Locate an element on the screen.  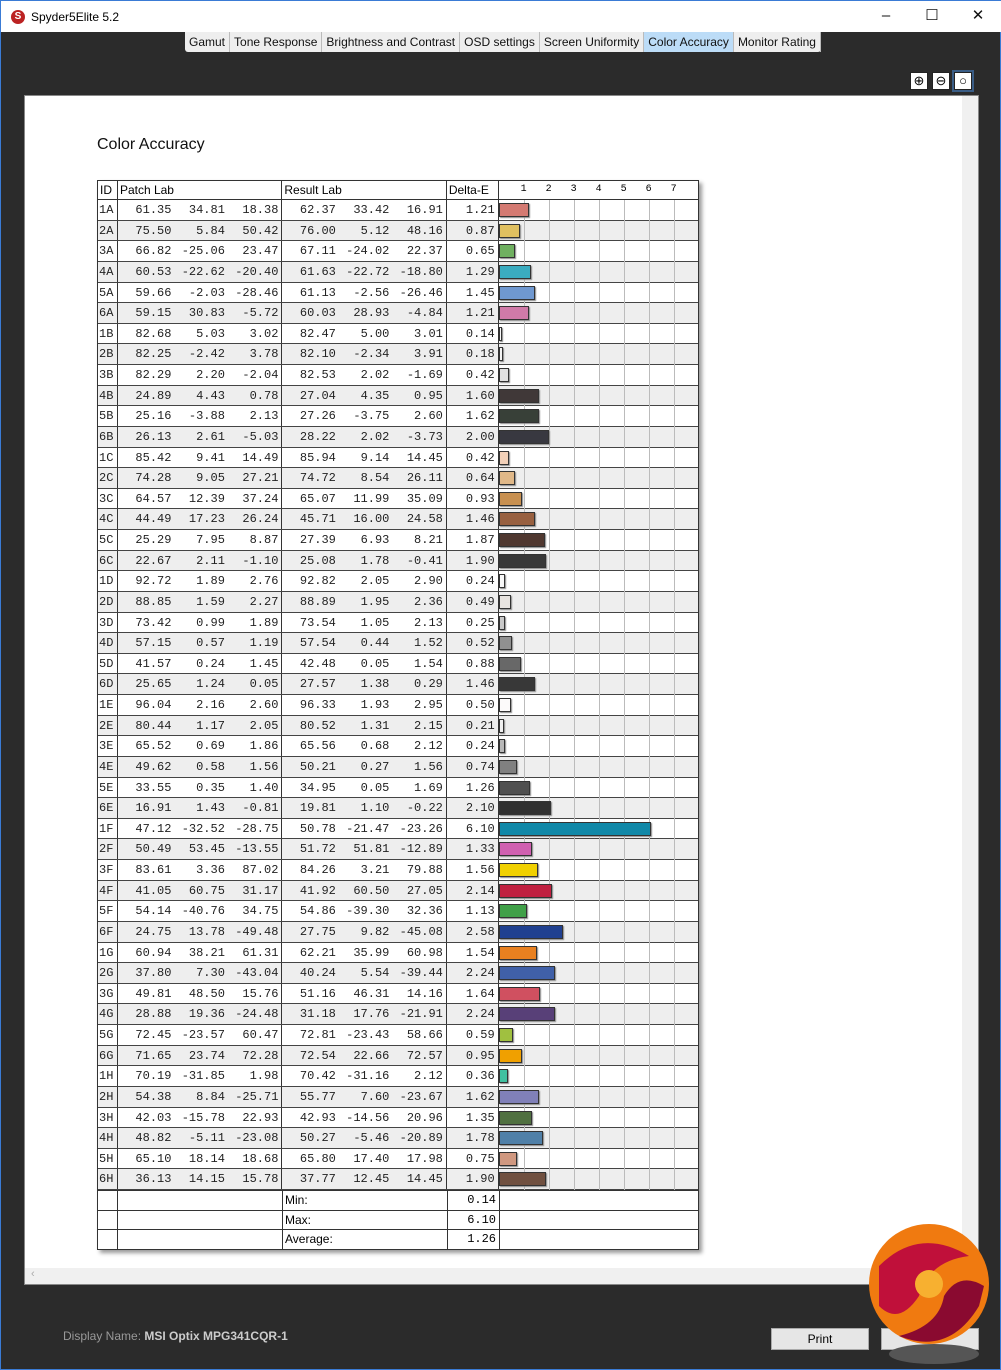
patch-lab-value: 83.61 is located at coordinates (153, 870).